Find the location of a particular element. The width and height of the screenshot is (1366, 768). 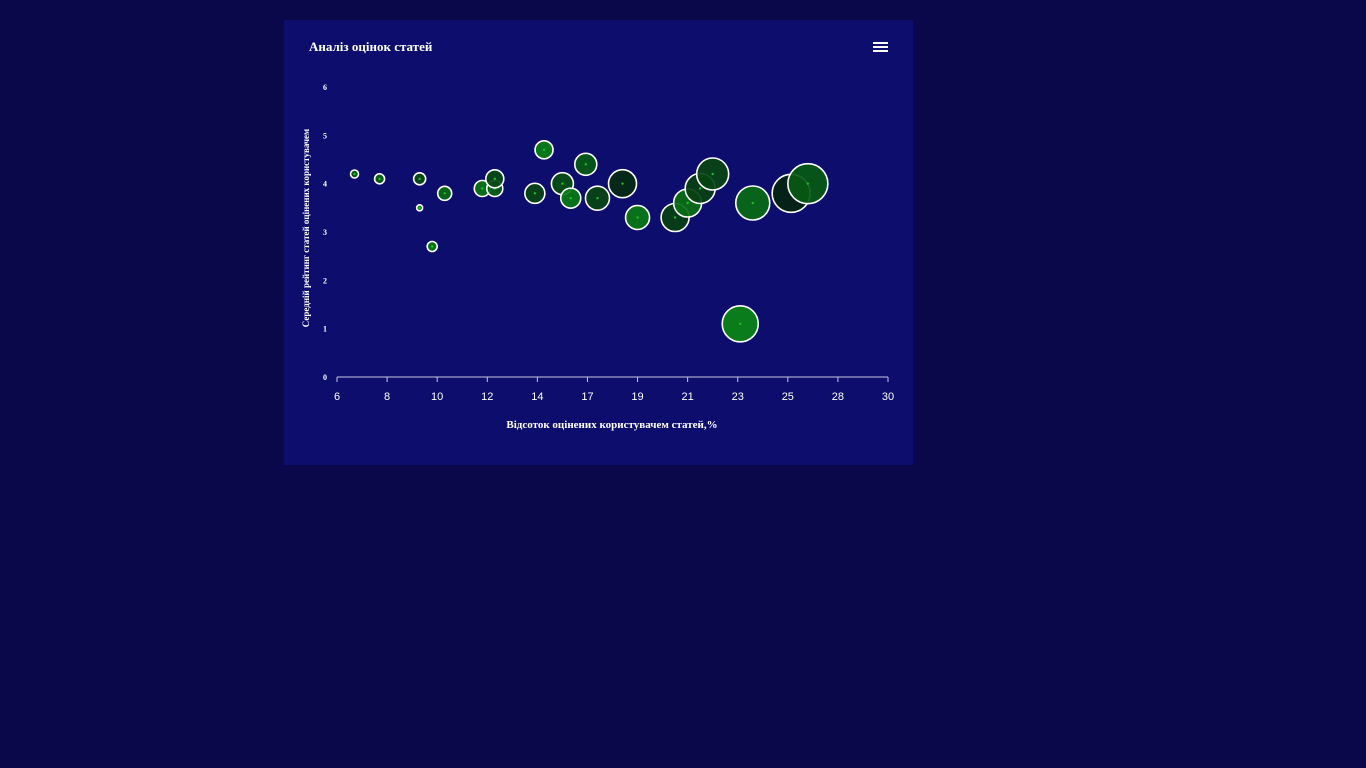

x-tick-label: 17 is located at coordinates (587, 397).